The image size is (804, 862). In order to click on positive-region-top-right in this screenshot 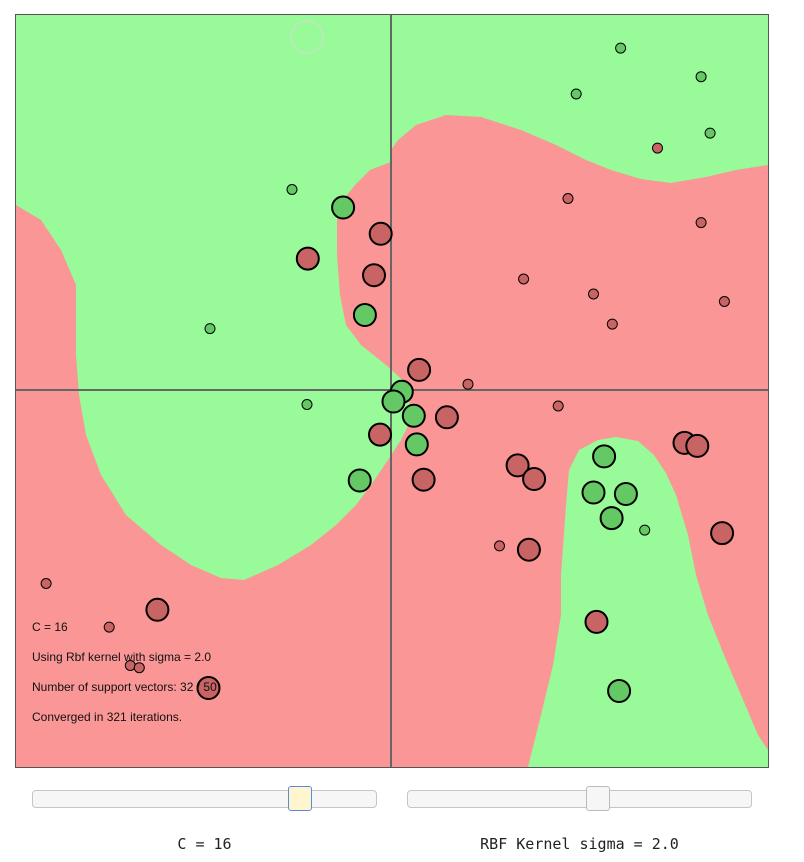, I will do `click(579, 99)`.